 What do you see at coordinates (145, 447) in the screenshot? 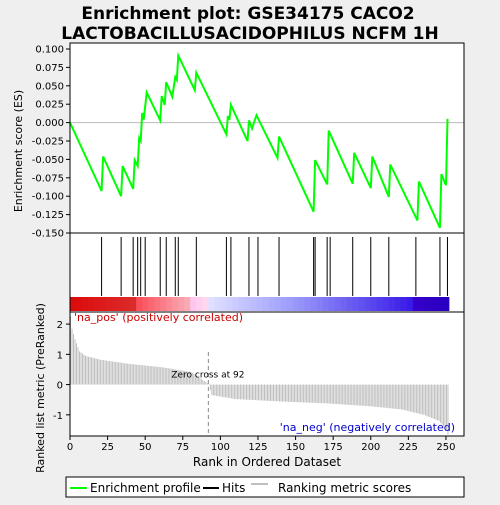
I see `metric-xtick-label: 50` at bounding box center [145, 447].